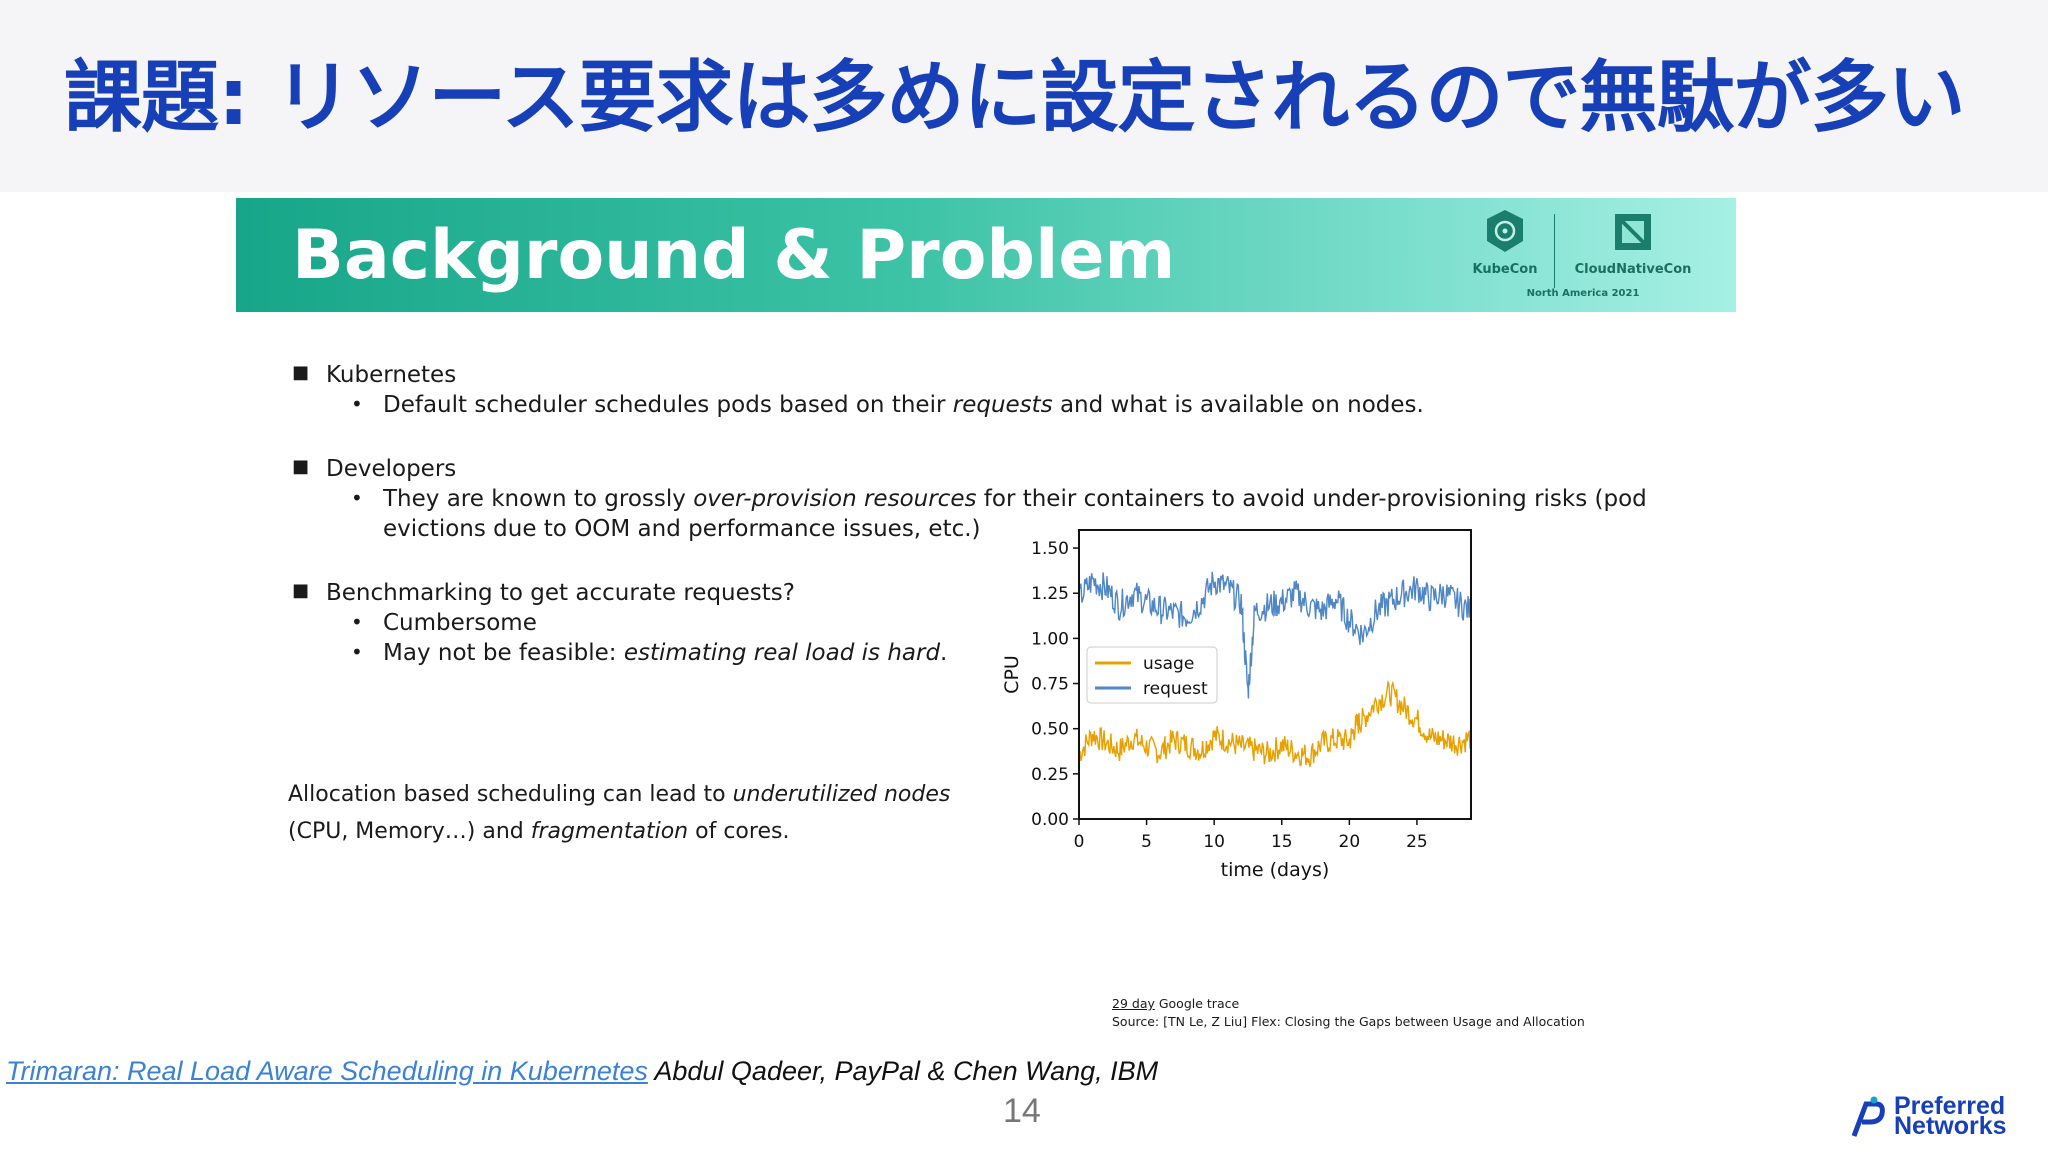 The image size is (2048, 1152). I want to click on series-line-request, so click(1275, 635).